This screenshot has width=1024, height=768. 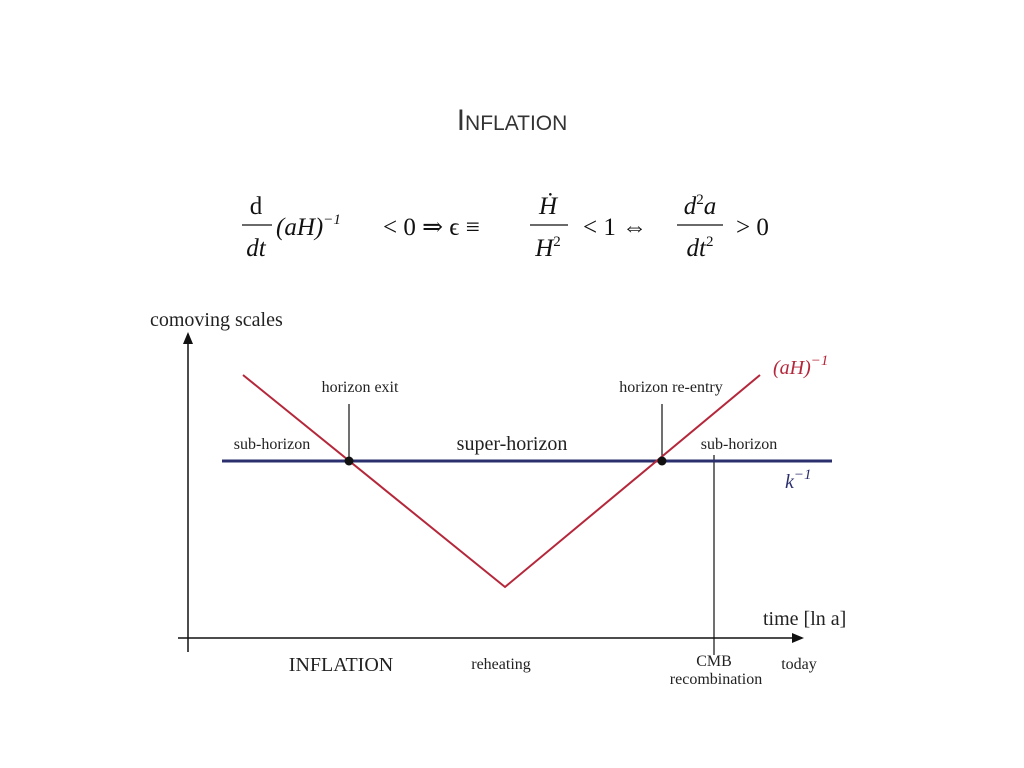 What do you see at coordinates (615, 227) in the screenshot?
I see `eq-rel2: < 1 ⇔` at bounding box center [615, 227].